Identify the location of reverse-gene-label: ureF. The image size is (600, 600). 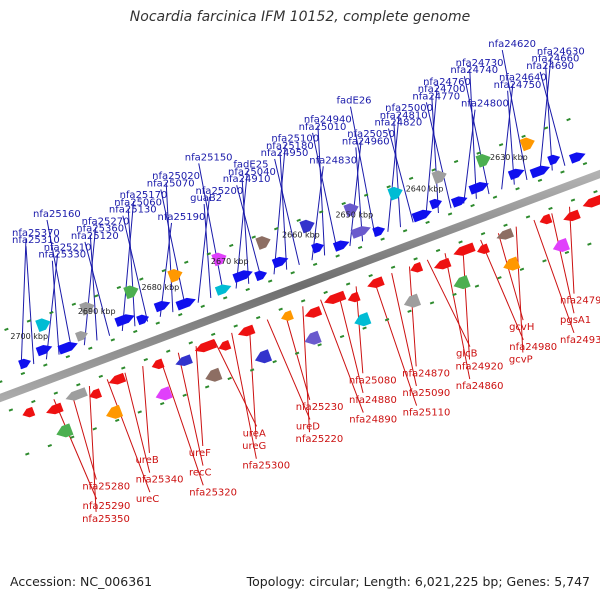
(200, 453).